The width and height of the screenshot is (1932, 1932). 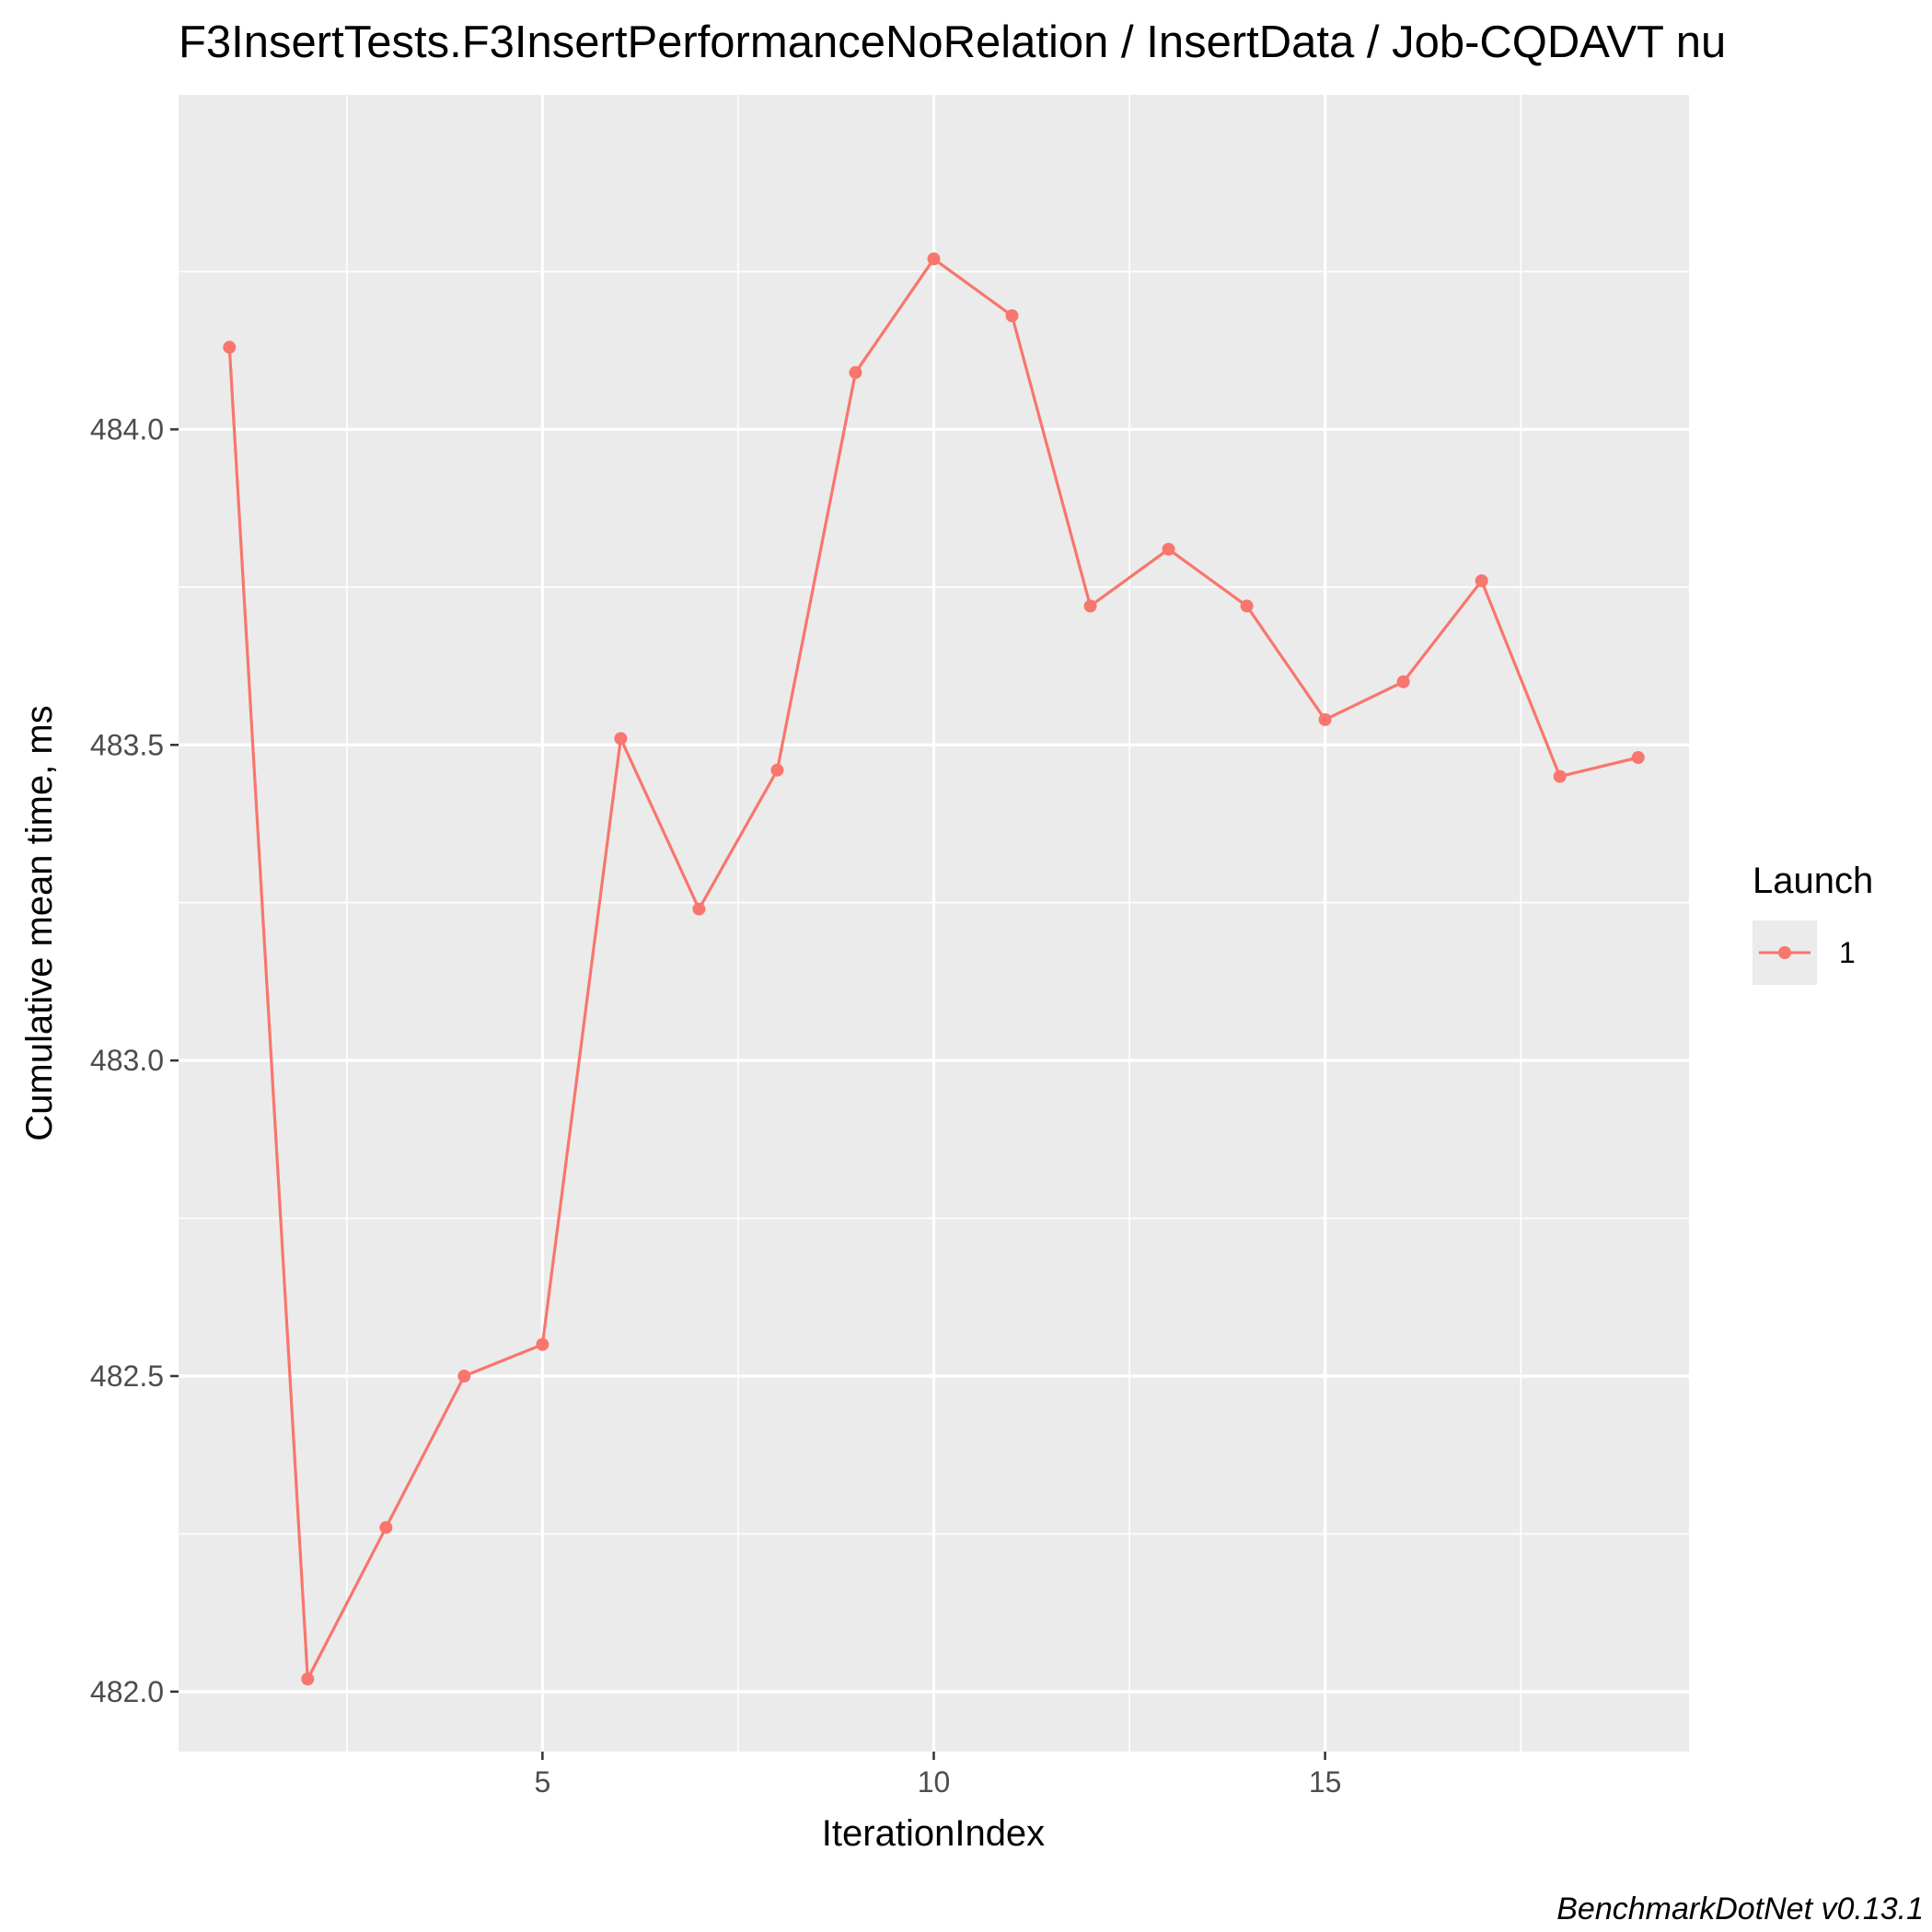 I want to click on y-tick-label: 483.5, so click(x=127, y=745).